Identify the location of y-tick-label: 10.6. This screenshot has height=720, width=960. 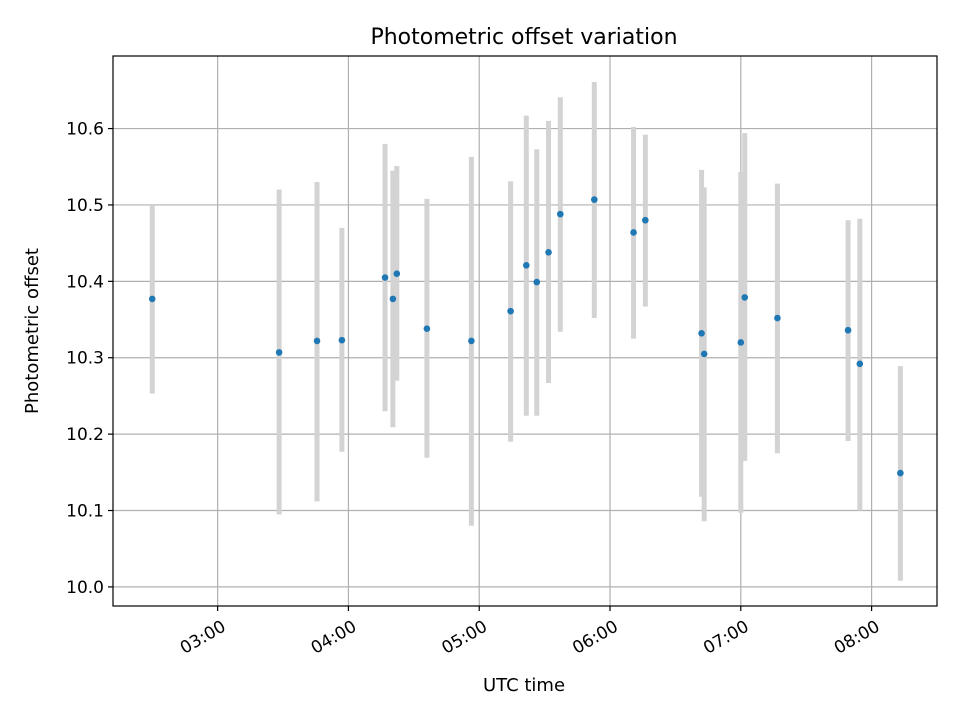
(85, 130).